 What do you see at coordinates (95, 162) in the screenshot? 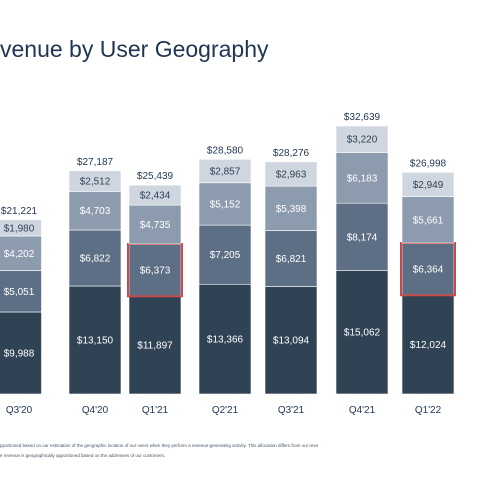
I see `total-label: $27,187` at bounding box center [95, 162].